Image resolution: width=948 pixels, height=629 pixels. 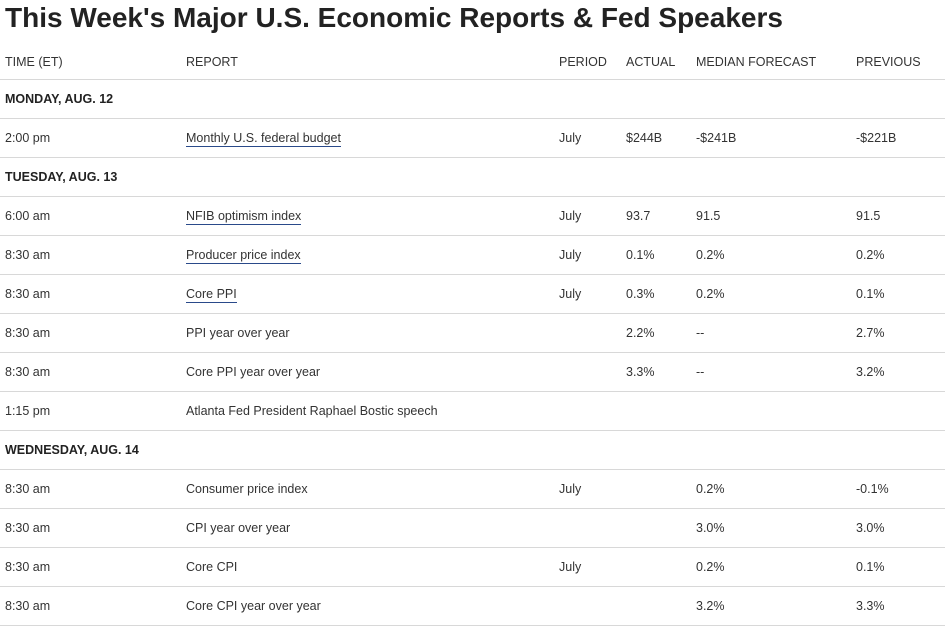 What do you see at coordinates (898, 489) in the screenshot?
I see `previous-cell: -0.1%` at bounding box center [898, 489].